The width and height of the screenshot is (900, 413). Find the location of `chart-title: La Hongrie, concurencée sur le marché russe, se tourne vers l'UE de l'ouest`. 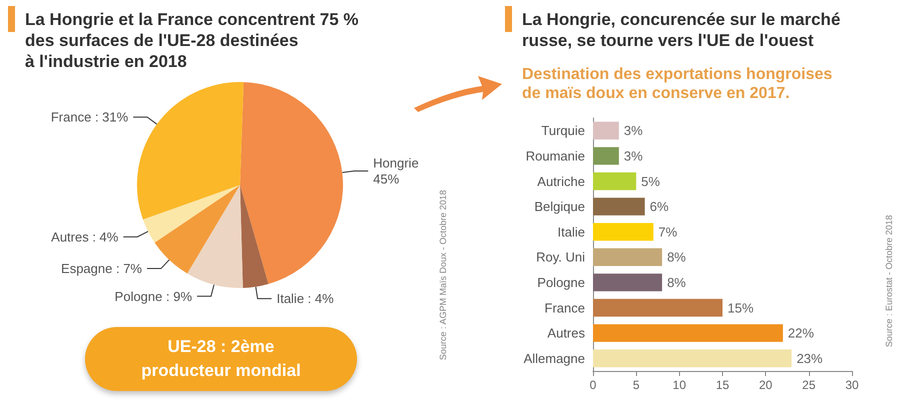

chart-title: La Hongrie, concurencée sur le marché russe, se tourne vers l'UE de l'ouest is located at coordinates (681, 30).